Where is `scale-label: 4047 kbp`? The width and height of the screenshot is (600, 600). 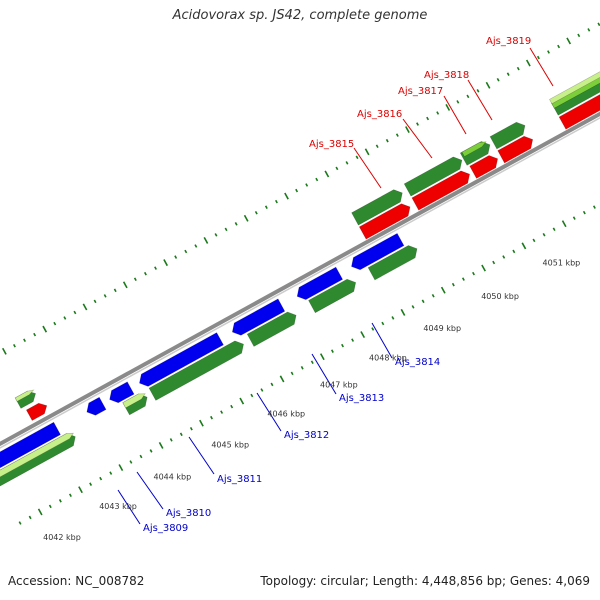 scale-label: 4047 kbp is located at coordinates (339, 385).